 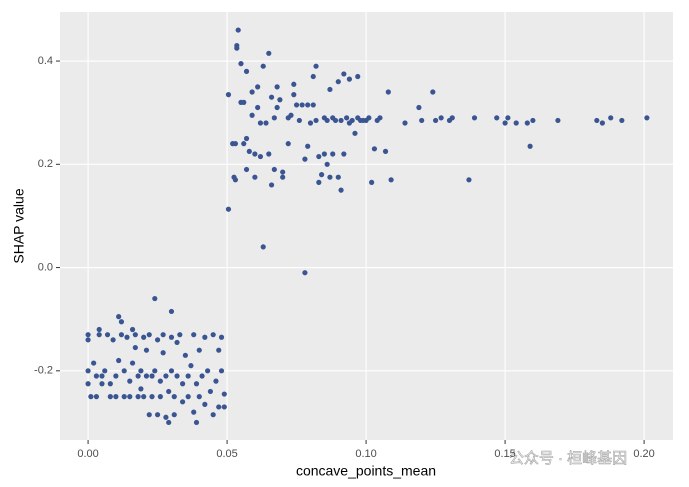 I want to click on y-tick-label: 0.0, so click(x=45, y=267).